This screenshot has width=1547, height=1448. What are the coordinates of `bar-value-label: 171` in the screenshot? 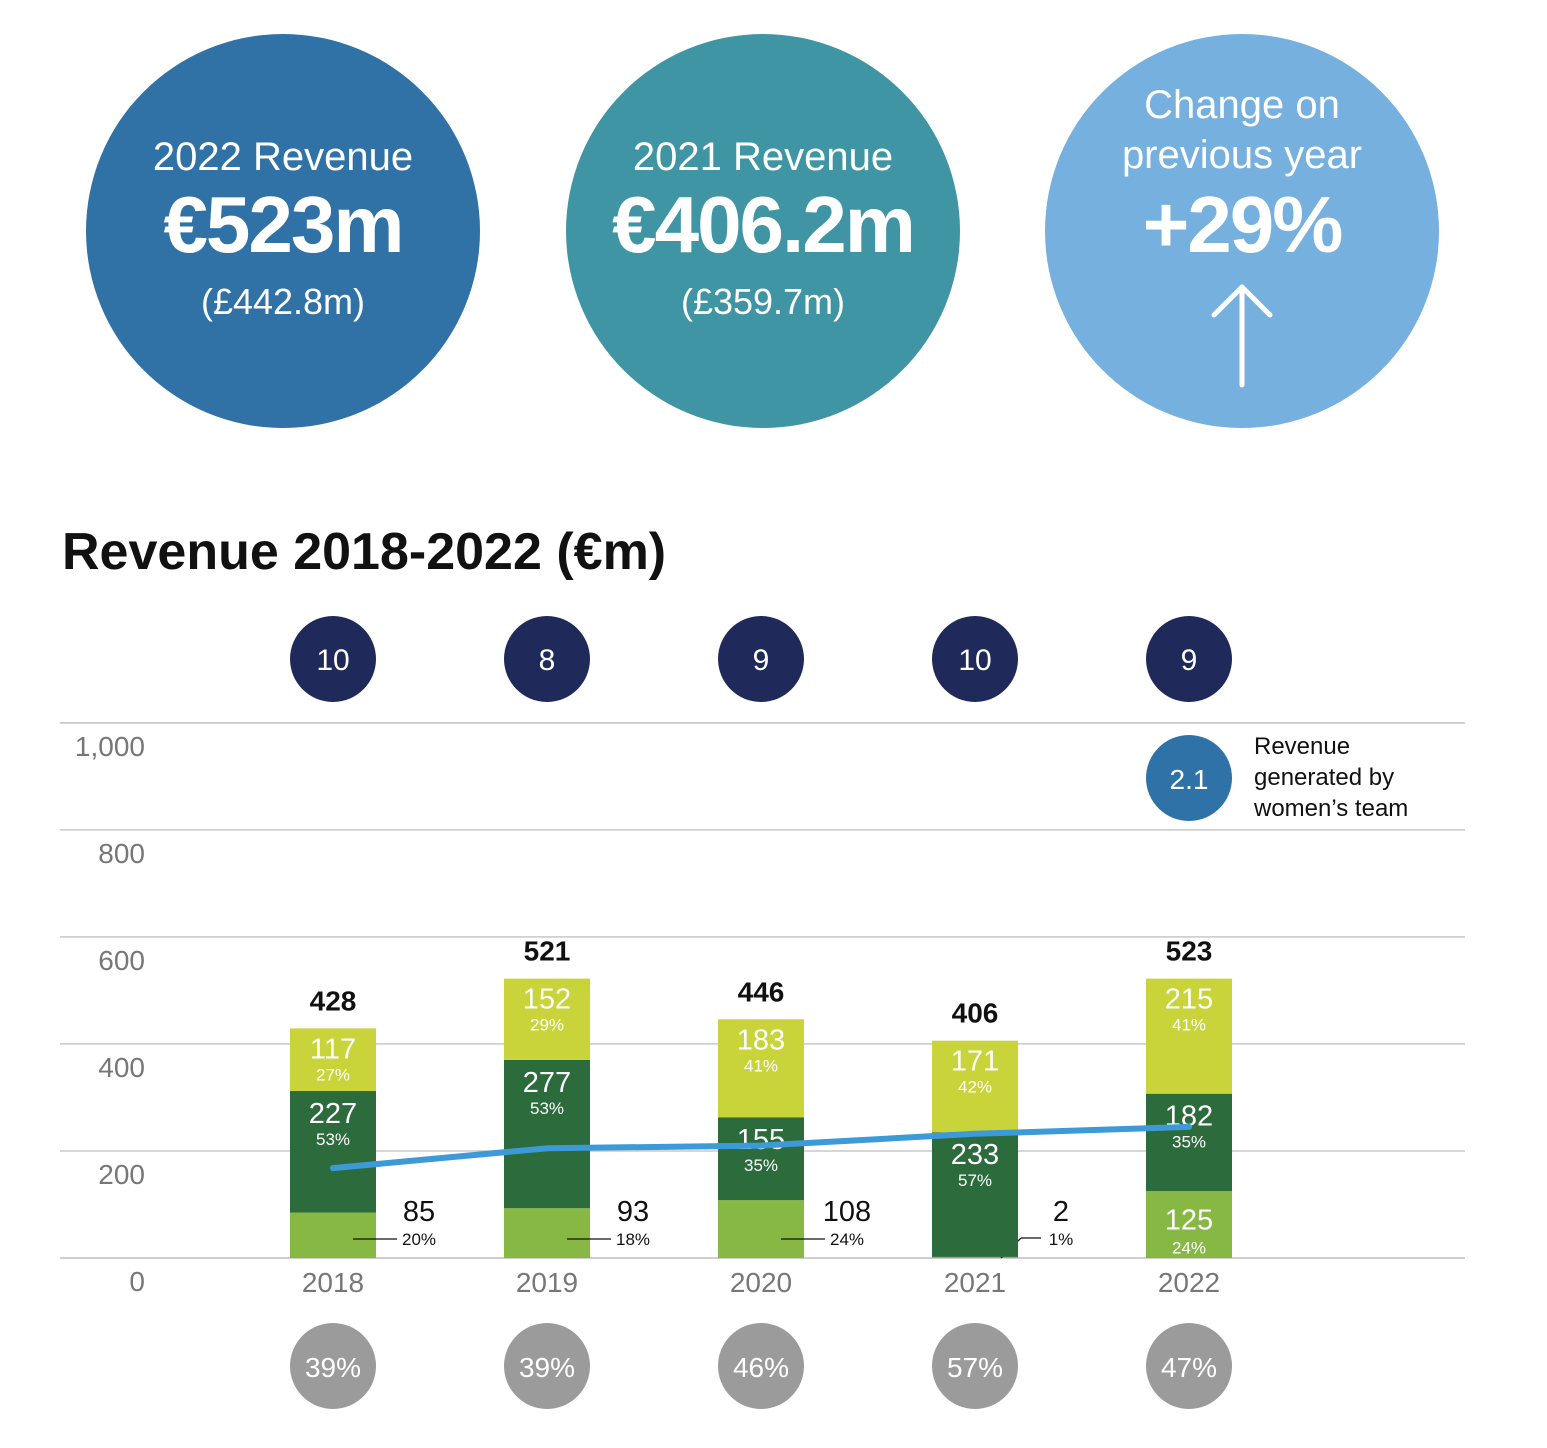 It's located at (975, 1062).